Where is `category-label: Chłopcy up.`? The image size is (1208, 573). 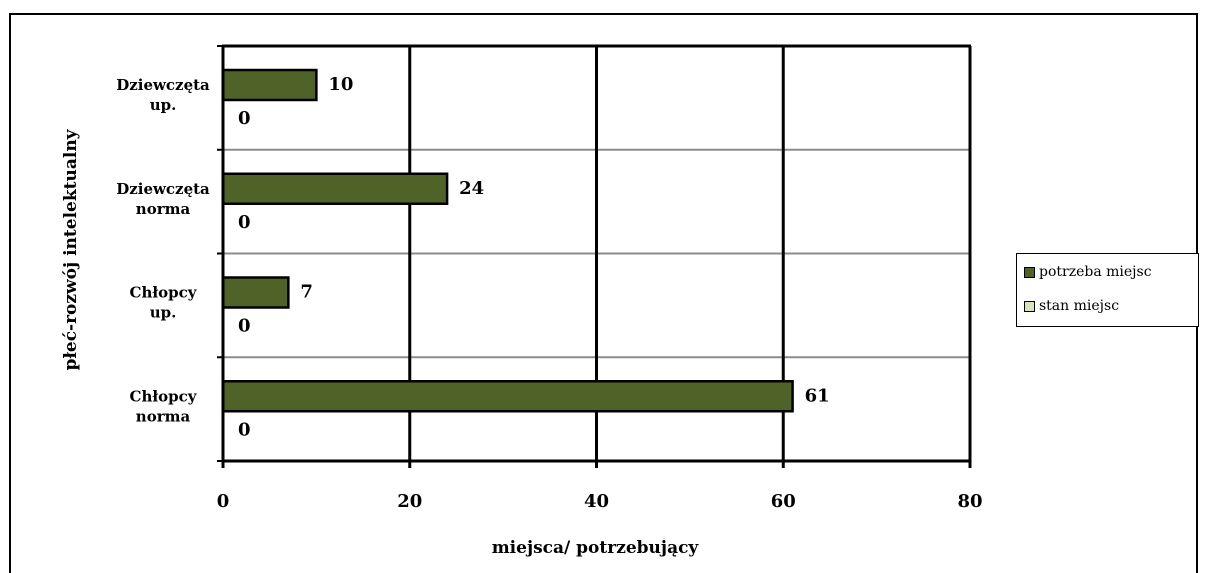
category-label: Chłopcy up. is located at coordinates (164, 303).